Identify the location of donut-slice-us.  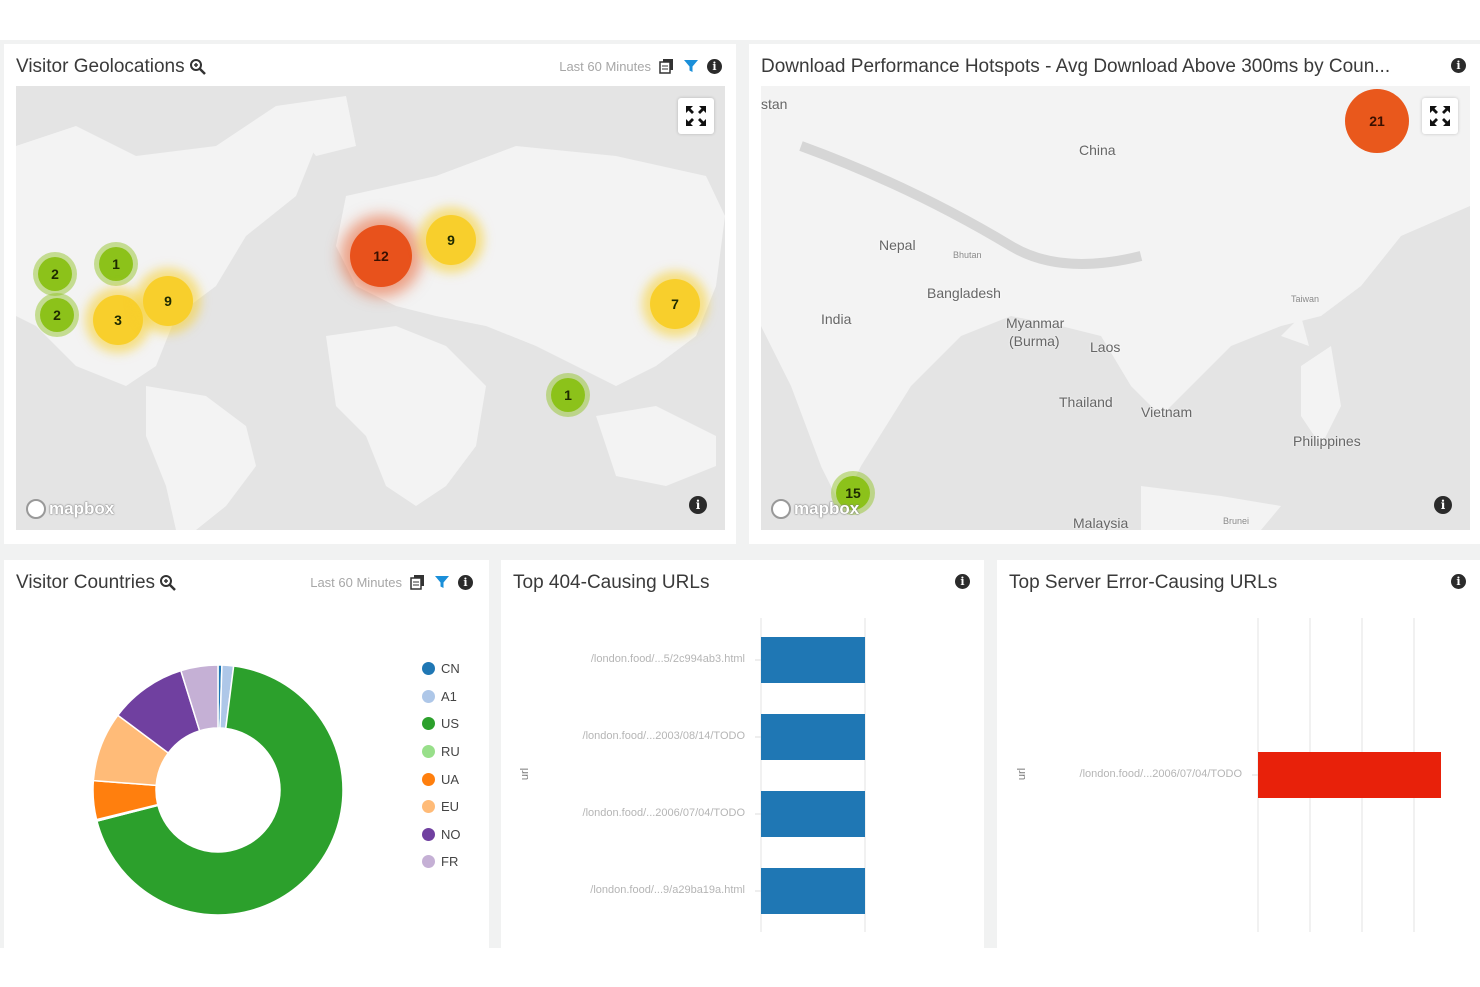
(220, 790).